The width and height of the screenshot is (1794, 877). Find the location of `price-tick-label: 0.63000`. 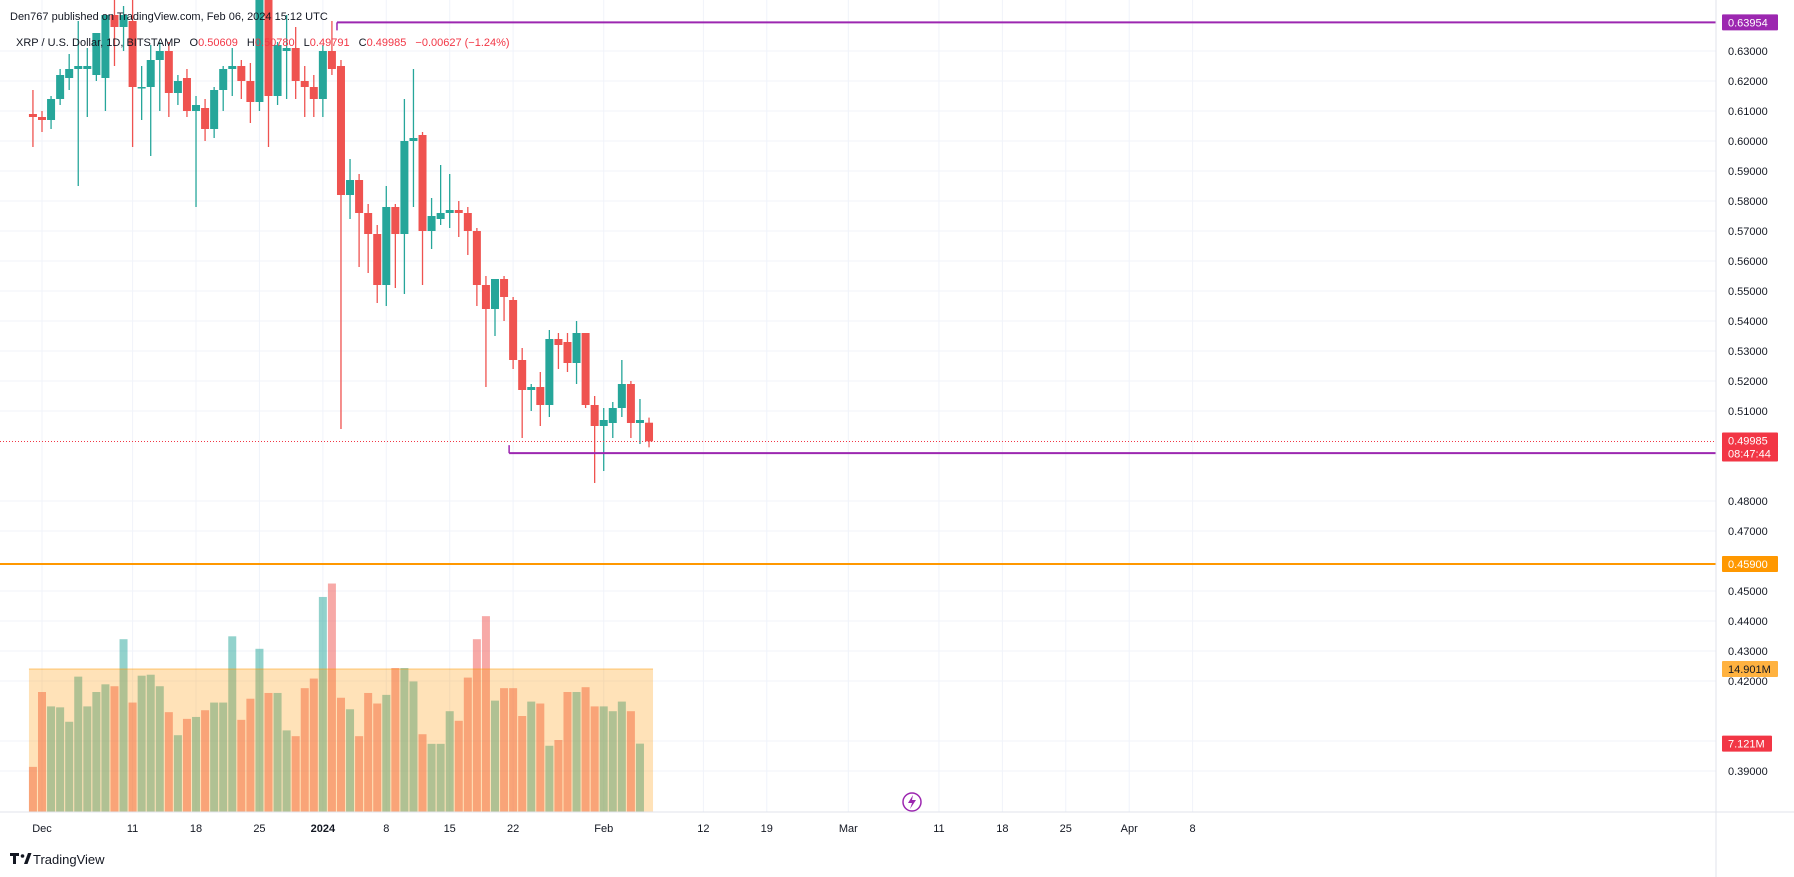

price-tick-label: 0.63000 is located at coordinates (1748, 52).